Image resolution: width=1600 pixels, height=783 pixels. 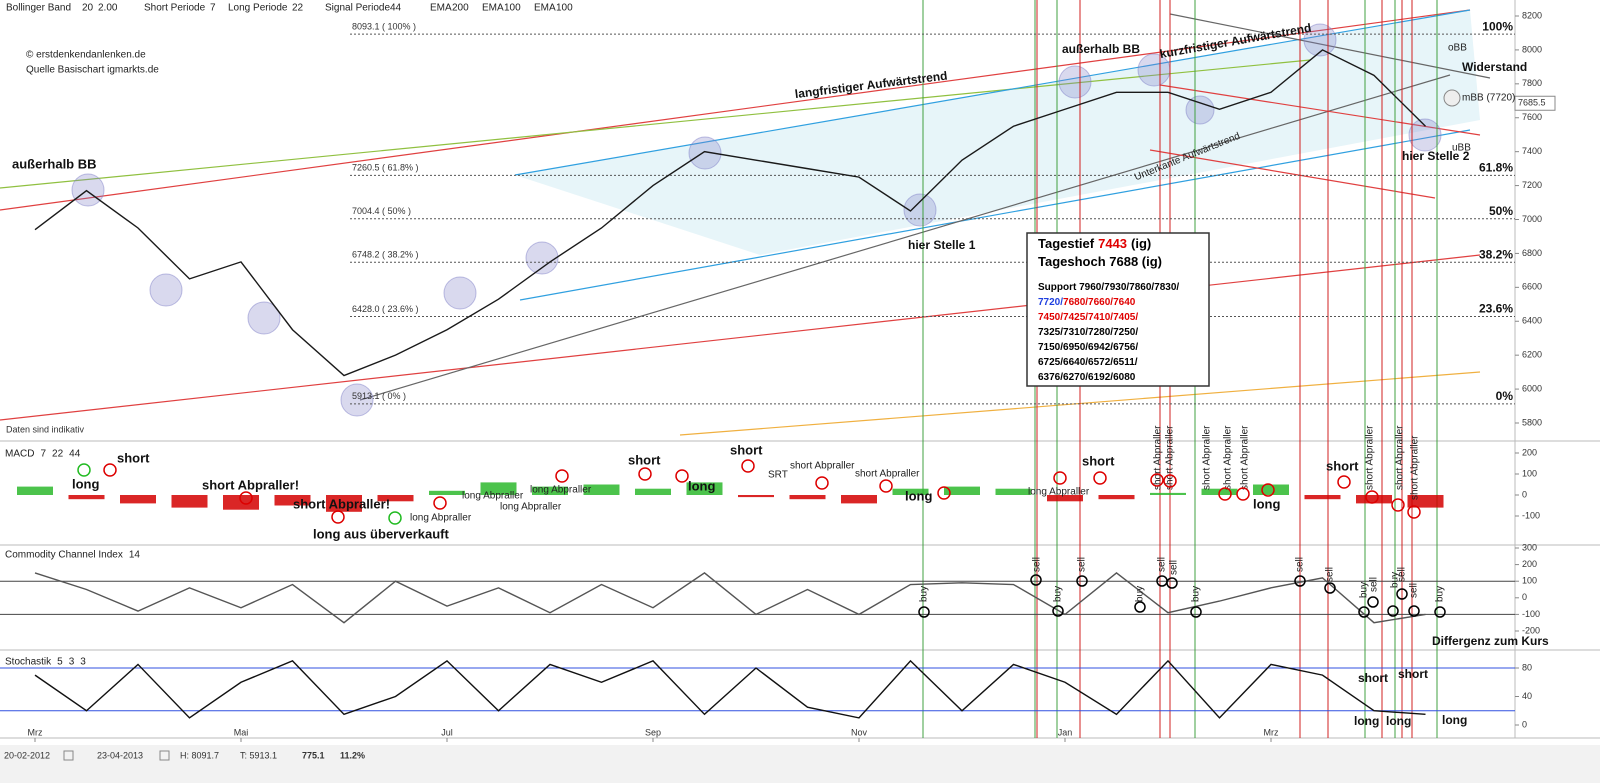 I want to click on y-tick-label: 7800, so click(x=1532, y=83).